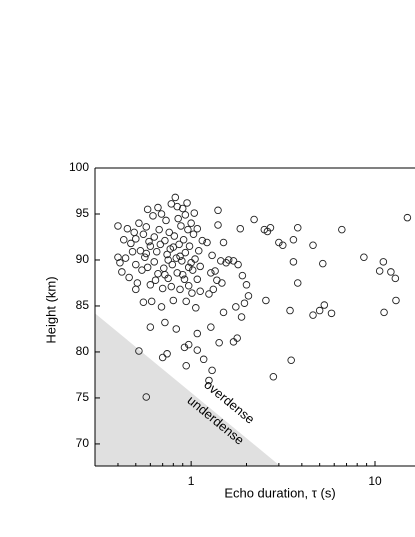 The image size is (415, 537). Describe the element at coordinates (79, 167) in the screenshot. I see `y-tick-label: 100` at that location.